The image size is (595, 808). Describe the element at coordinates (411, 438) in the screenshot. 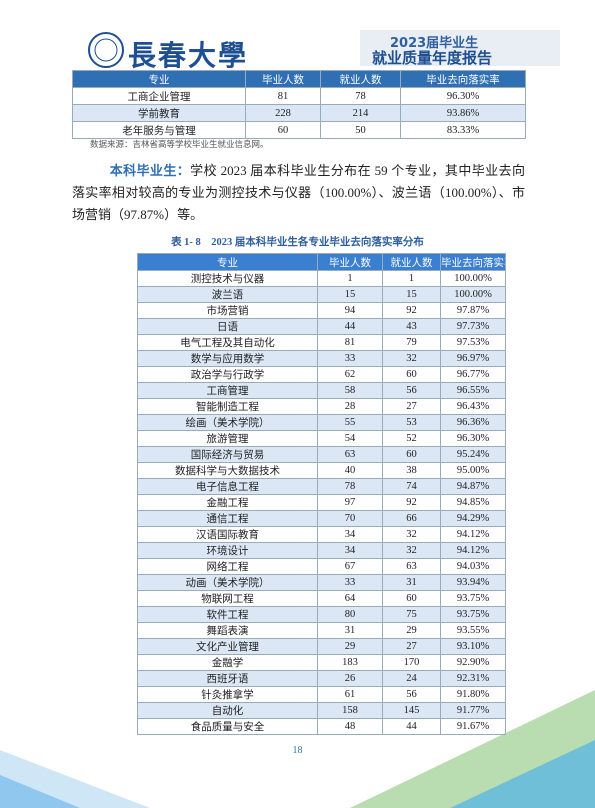

I see `table-cell: 52` at that location.